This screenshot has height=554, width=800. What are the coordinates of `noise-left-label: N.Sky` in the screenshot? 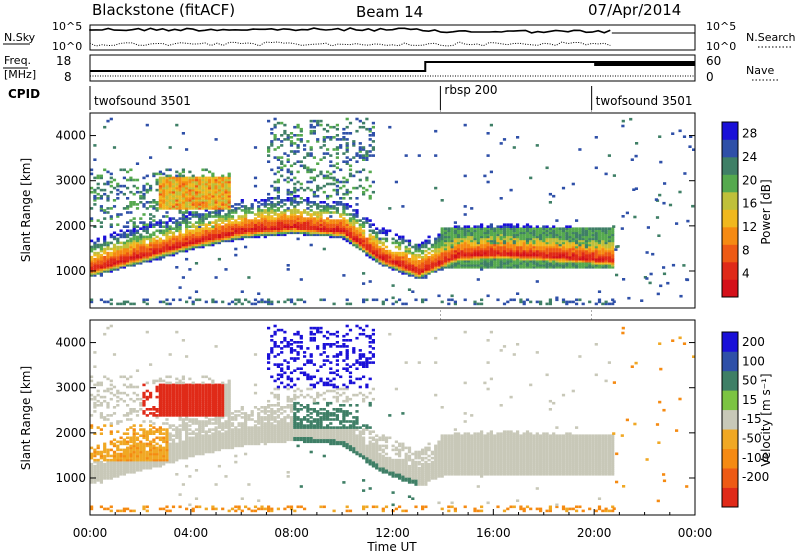 It's located at (20, 37).